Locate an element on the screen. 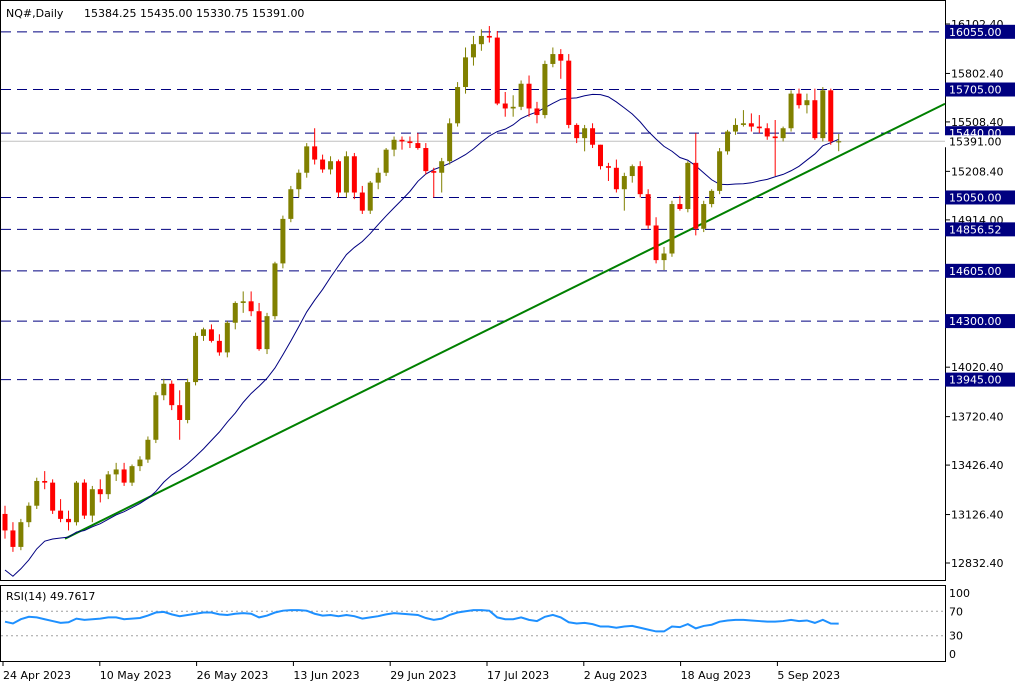  rsi-panel-frame is located at coordinates (473, 623).